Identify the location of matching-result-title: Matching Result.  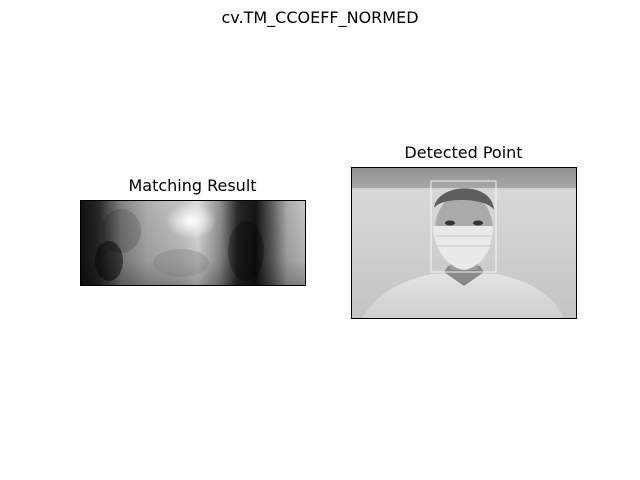
(192, 185).